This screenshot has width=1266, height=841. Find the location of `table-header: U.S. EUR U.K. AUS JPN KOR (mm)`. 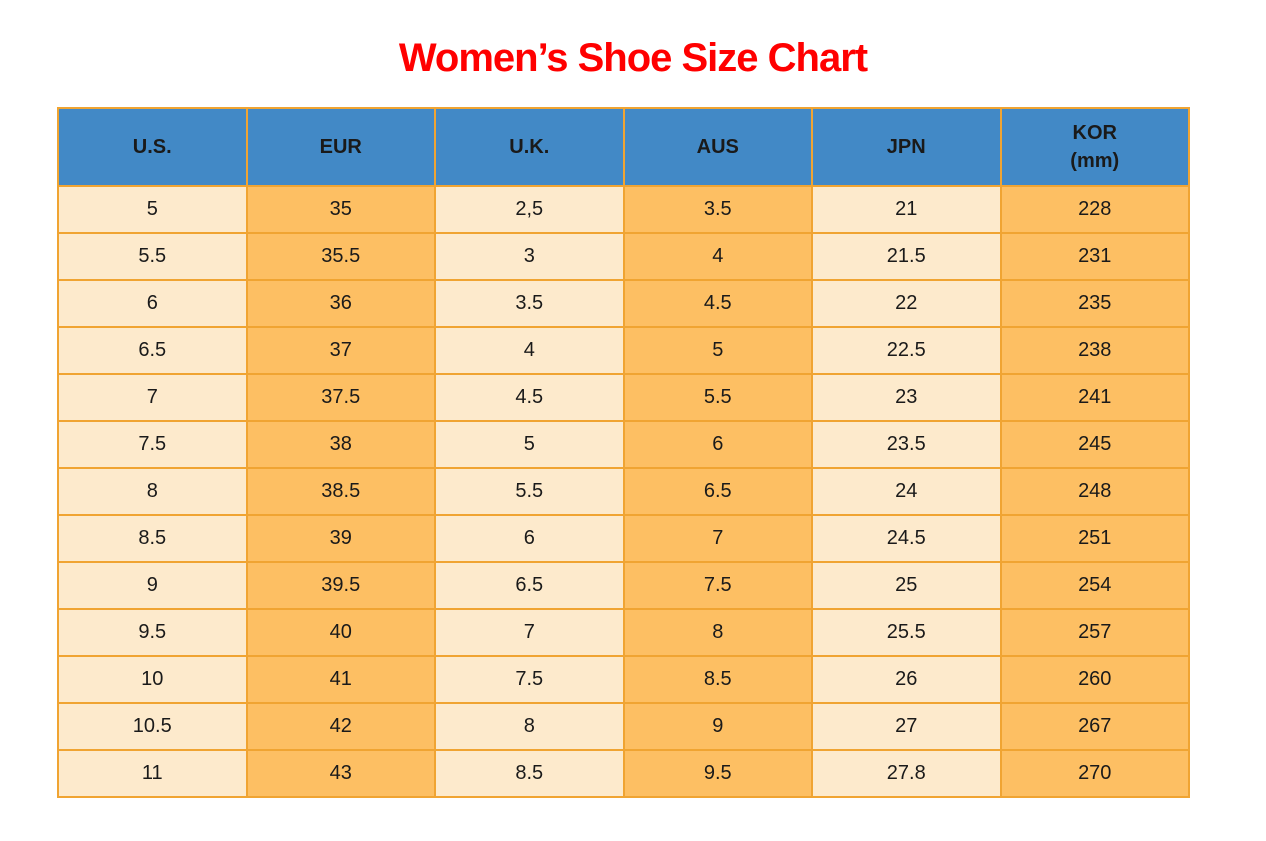

table-header: U.S. EUR U.K. AUS JPN KOR (mm) is located at coordinates (623, 147).